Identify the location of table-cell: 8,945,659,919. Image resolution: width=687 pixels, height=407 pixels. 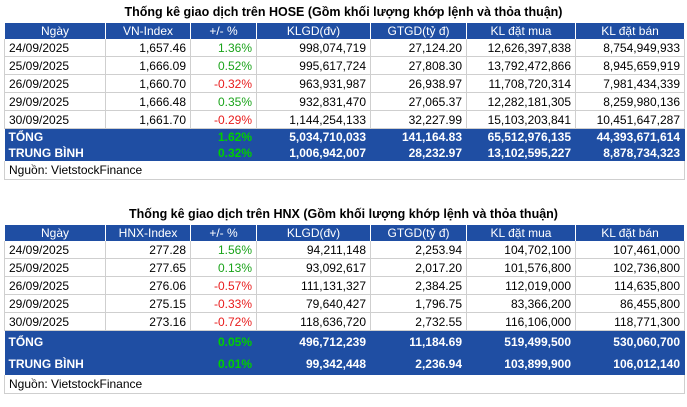
(630, 65).